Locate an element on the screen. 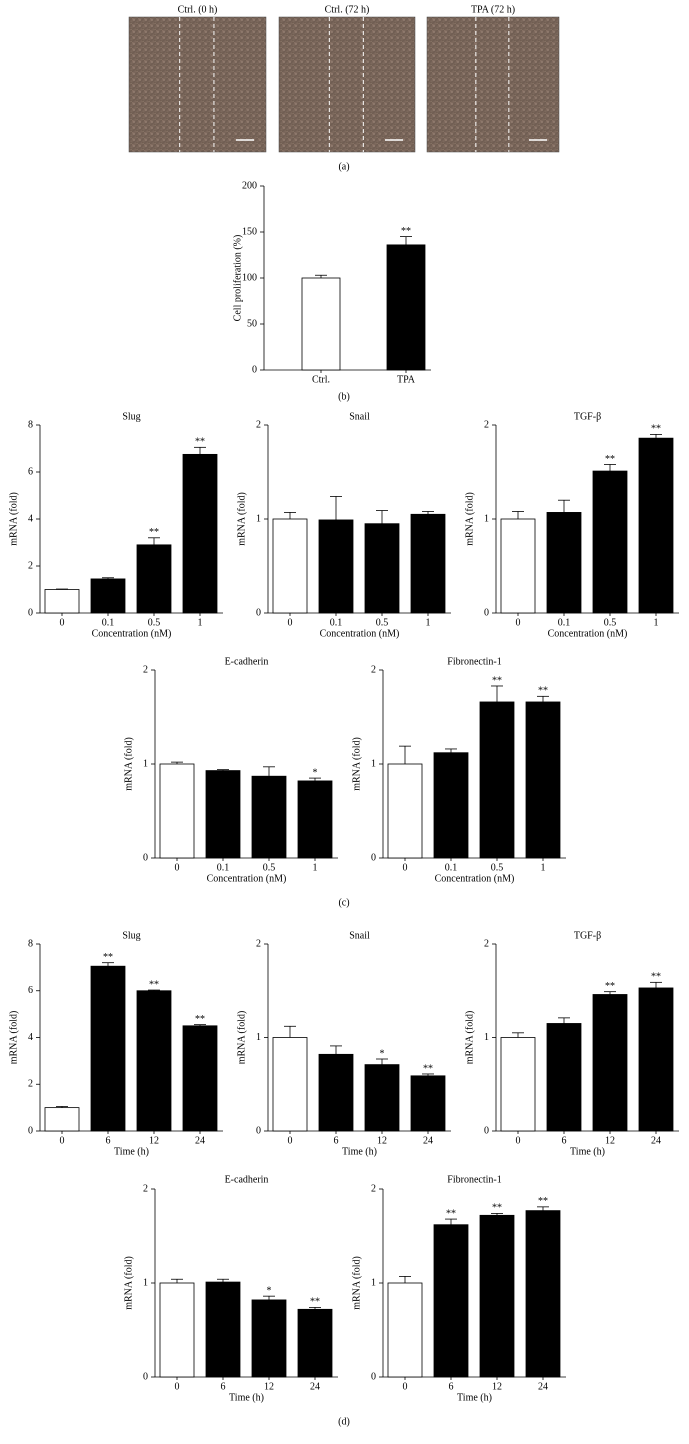 This screenshot has height=1444, width=689. panel-label: (d) is located at coordinates (344, 1421).